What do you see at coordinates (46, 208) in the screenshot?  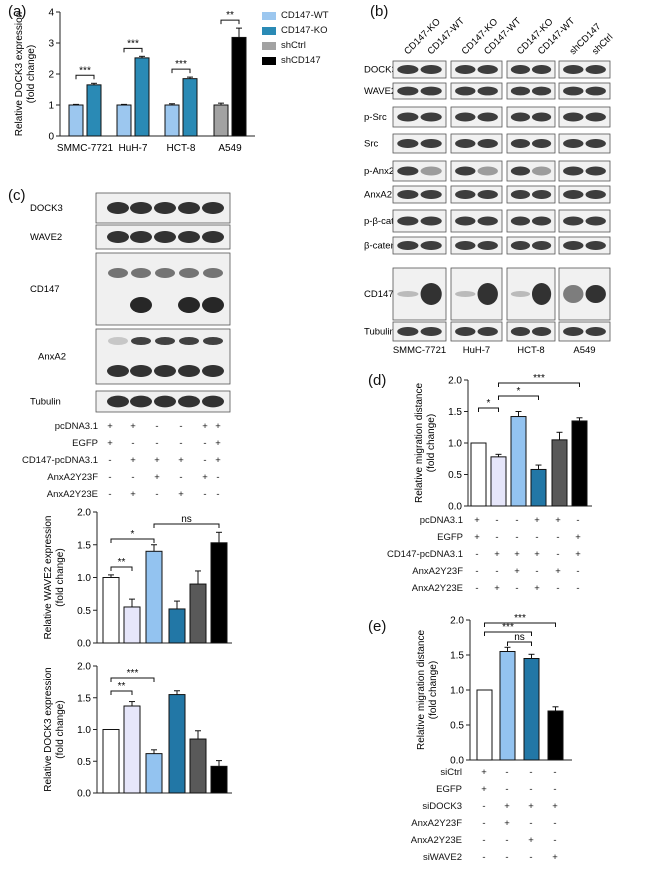 I see `c-protein-label: DOCK3` at bounding box center [46, 208].